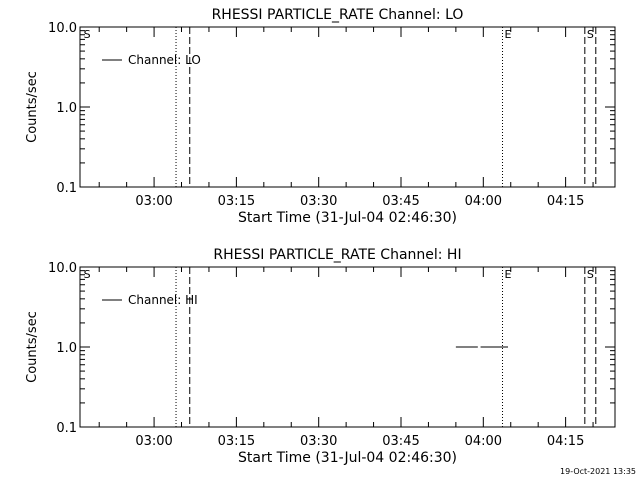 Image resolution: width=640 pixels, height=480 pixels. I want to click on legend-label: Channel: LO, so click(164, 60).